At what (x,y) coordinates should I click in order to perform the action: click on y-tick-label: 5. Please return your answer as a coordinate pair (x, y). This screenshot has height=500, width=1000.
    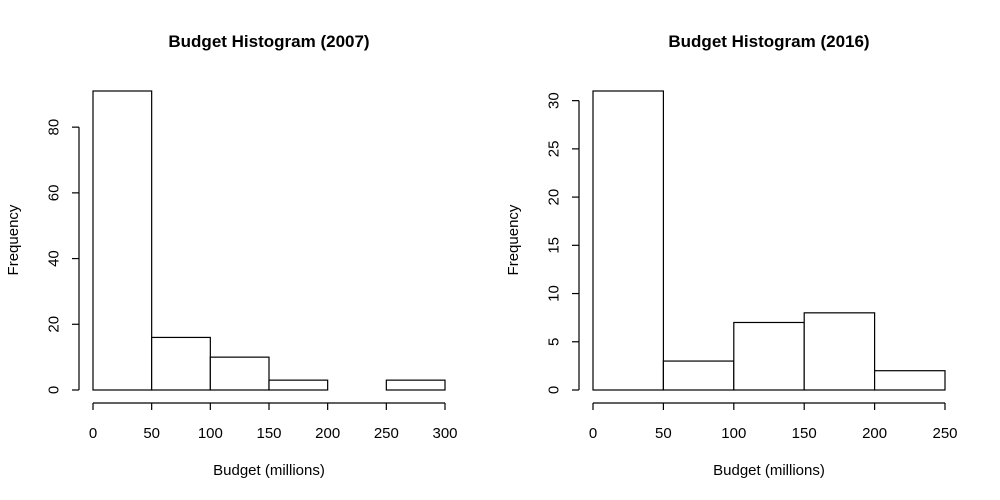
    Looking at the image, I should click on (554, 342).